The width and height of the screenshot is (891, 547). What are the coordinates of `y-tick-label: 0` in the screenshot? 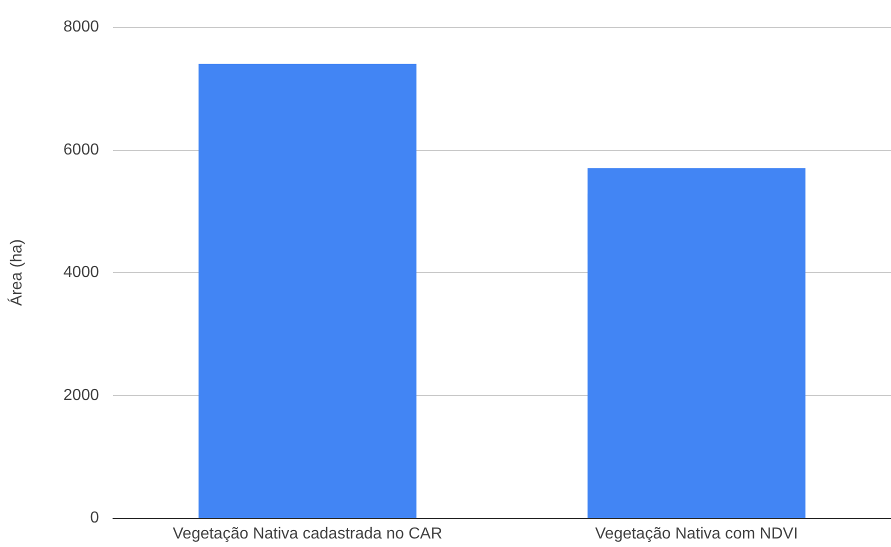 It's located at (95, 518).